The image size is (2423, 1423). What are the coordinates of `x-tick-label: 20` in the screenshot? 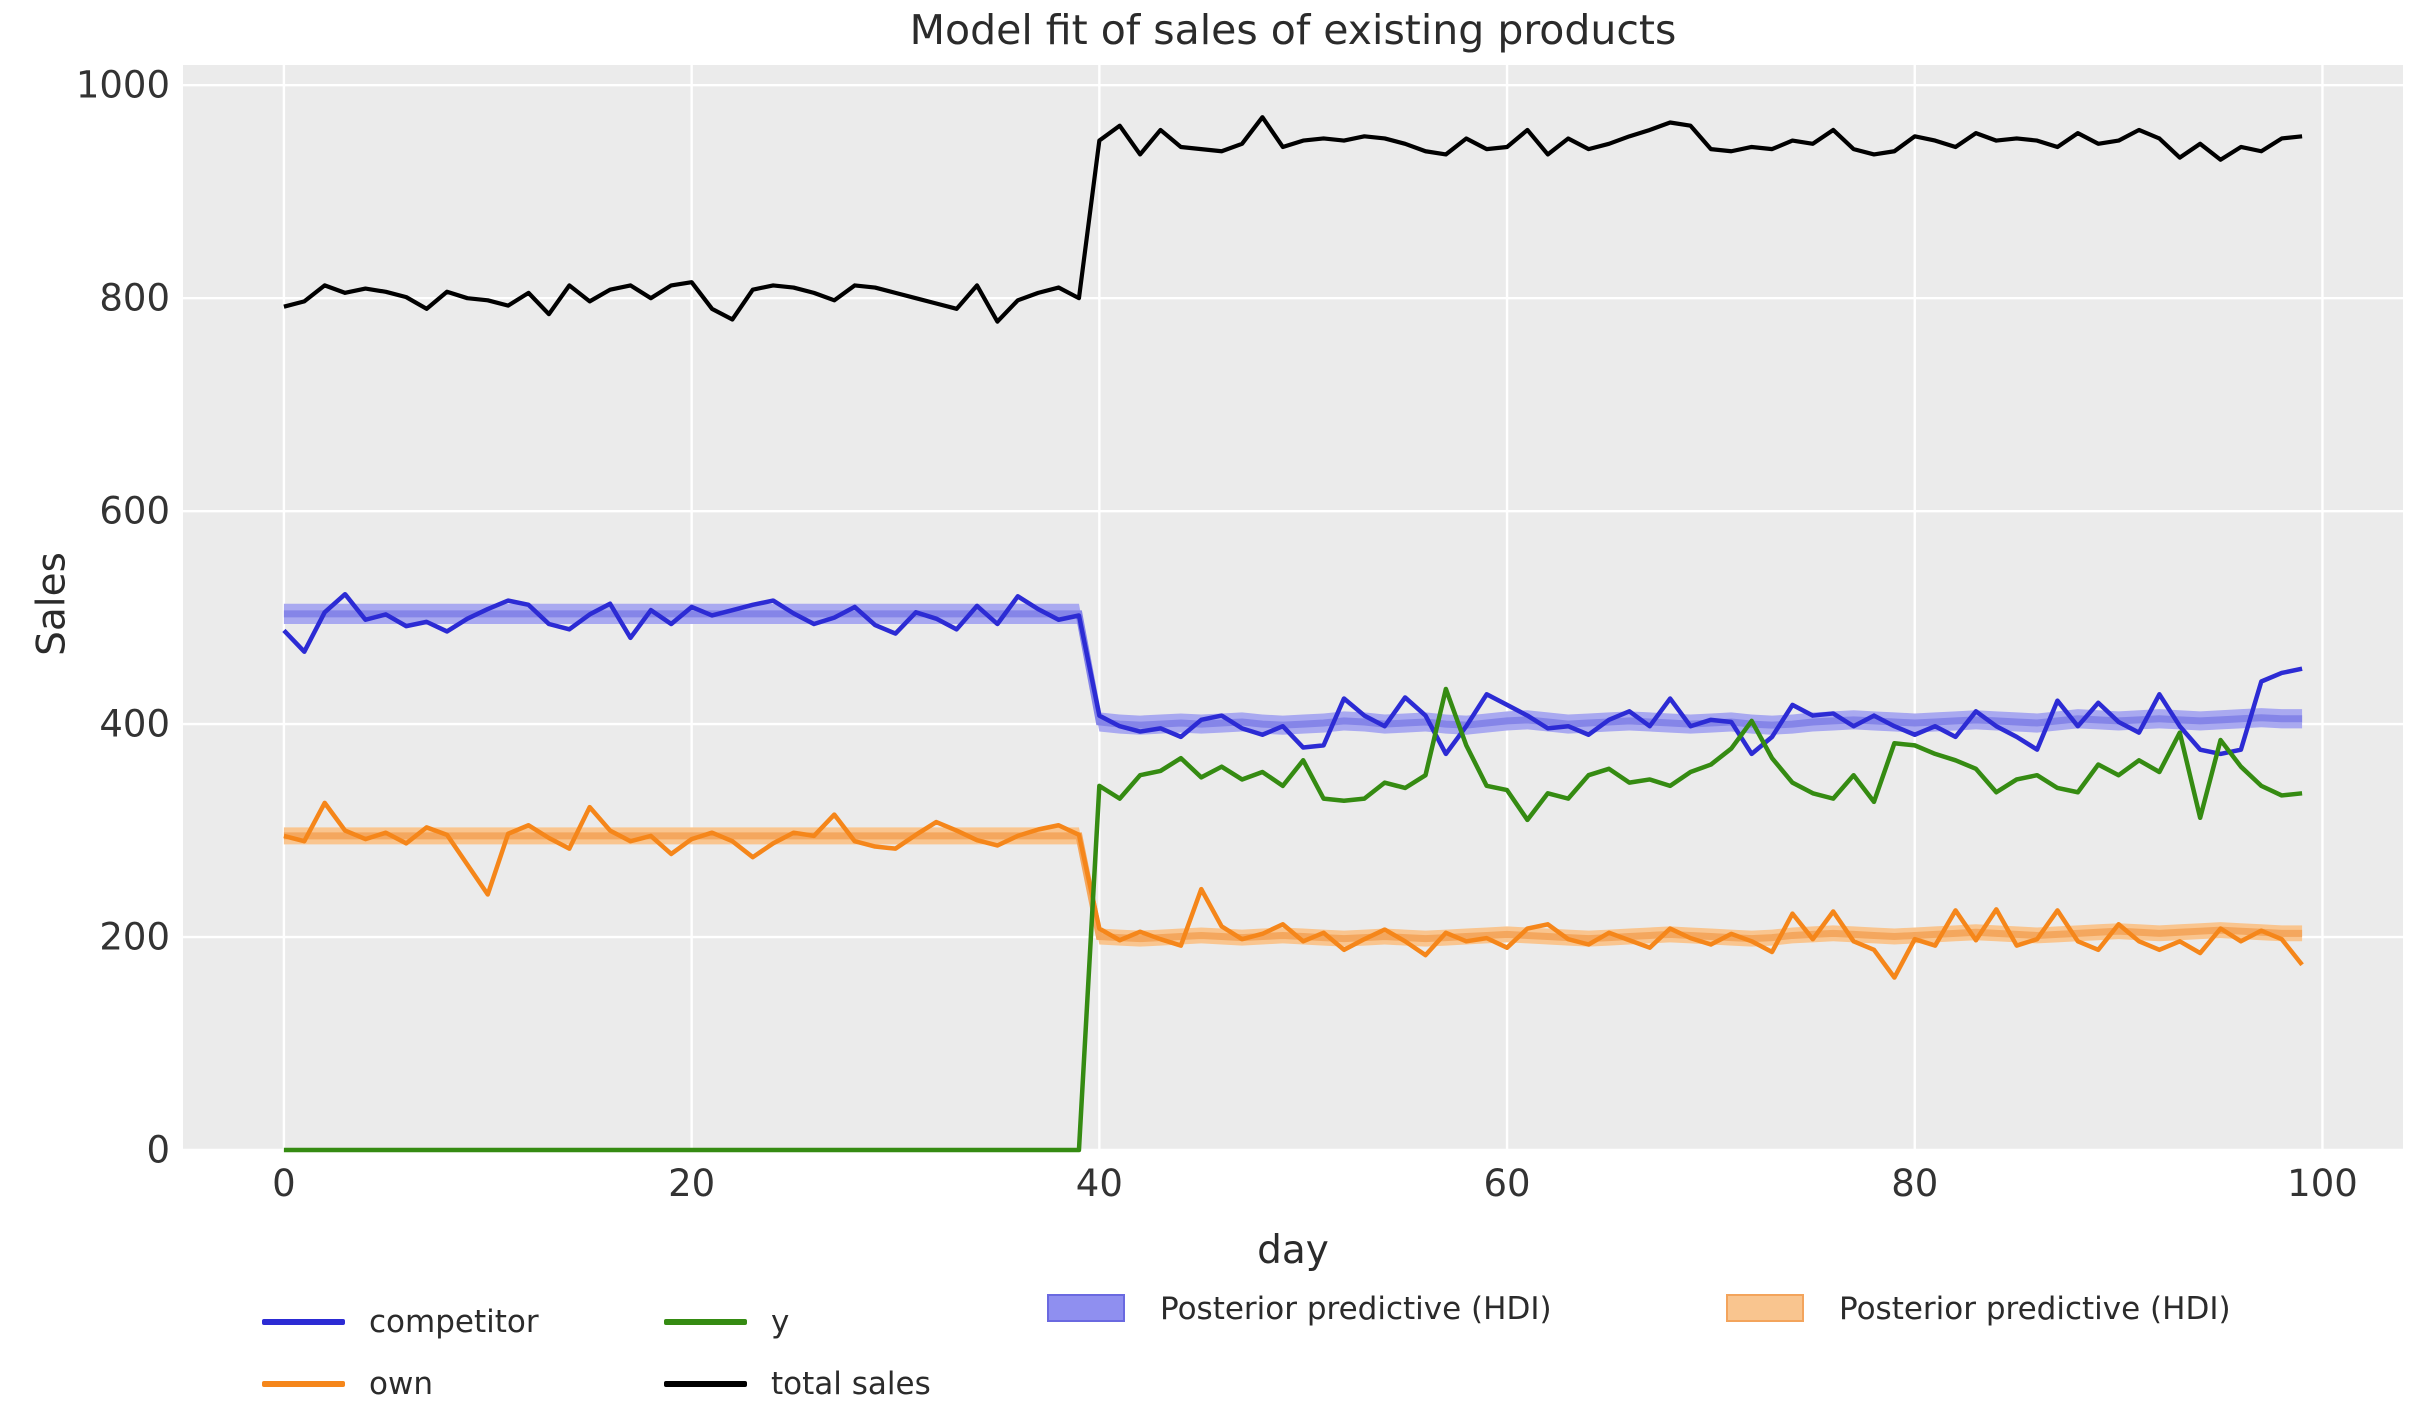 It's located at (692, 1183).